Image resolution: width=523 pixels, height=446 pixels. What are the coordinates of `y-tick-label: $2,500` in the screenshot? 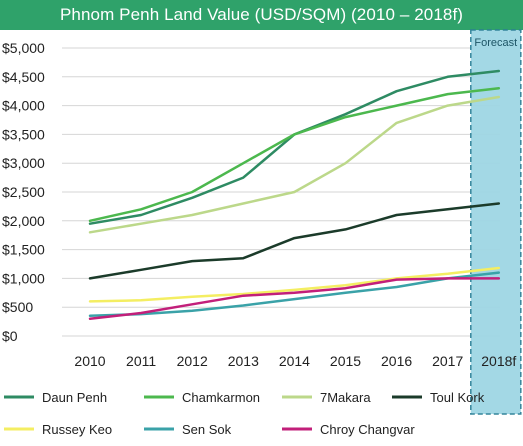 It's located at (23, 192).